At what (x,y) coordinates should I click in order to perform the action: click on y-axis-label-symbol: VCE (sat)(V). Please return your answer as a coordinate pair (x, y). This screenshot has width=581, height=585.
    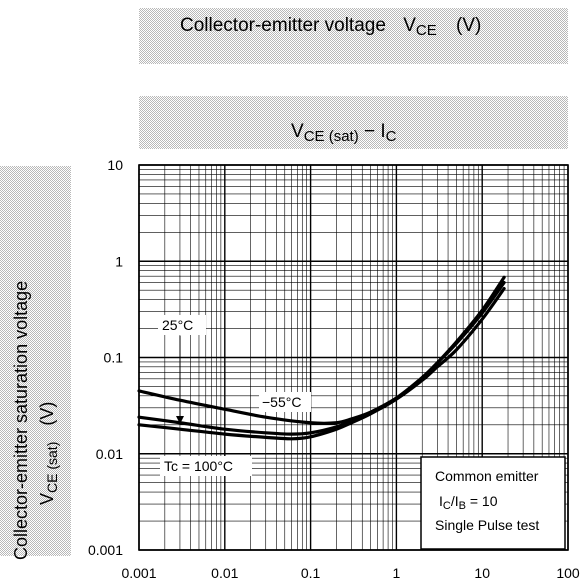
    Looking at the image, I should click on (48, 453).